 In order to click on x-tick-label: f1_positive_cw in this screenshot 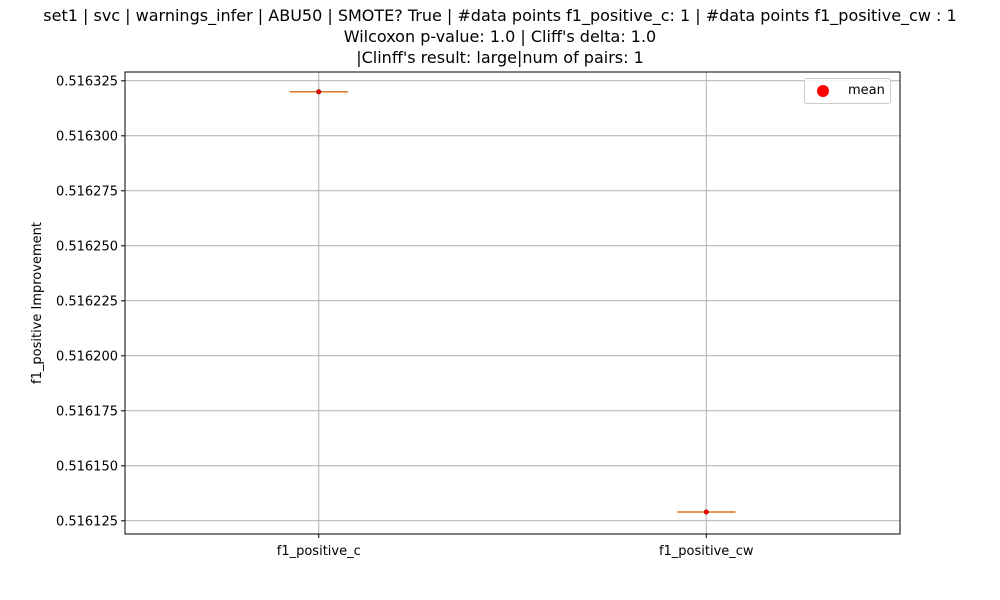, I will do `click(706, 551)`.